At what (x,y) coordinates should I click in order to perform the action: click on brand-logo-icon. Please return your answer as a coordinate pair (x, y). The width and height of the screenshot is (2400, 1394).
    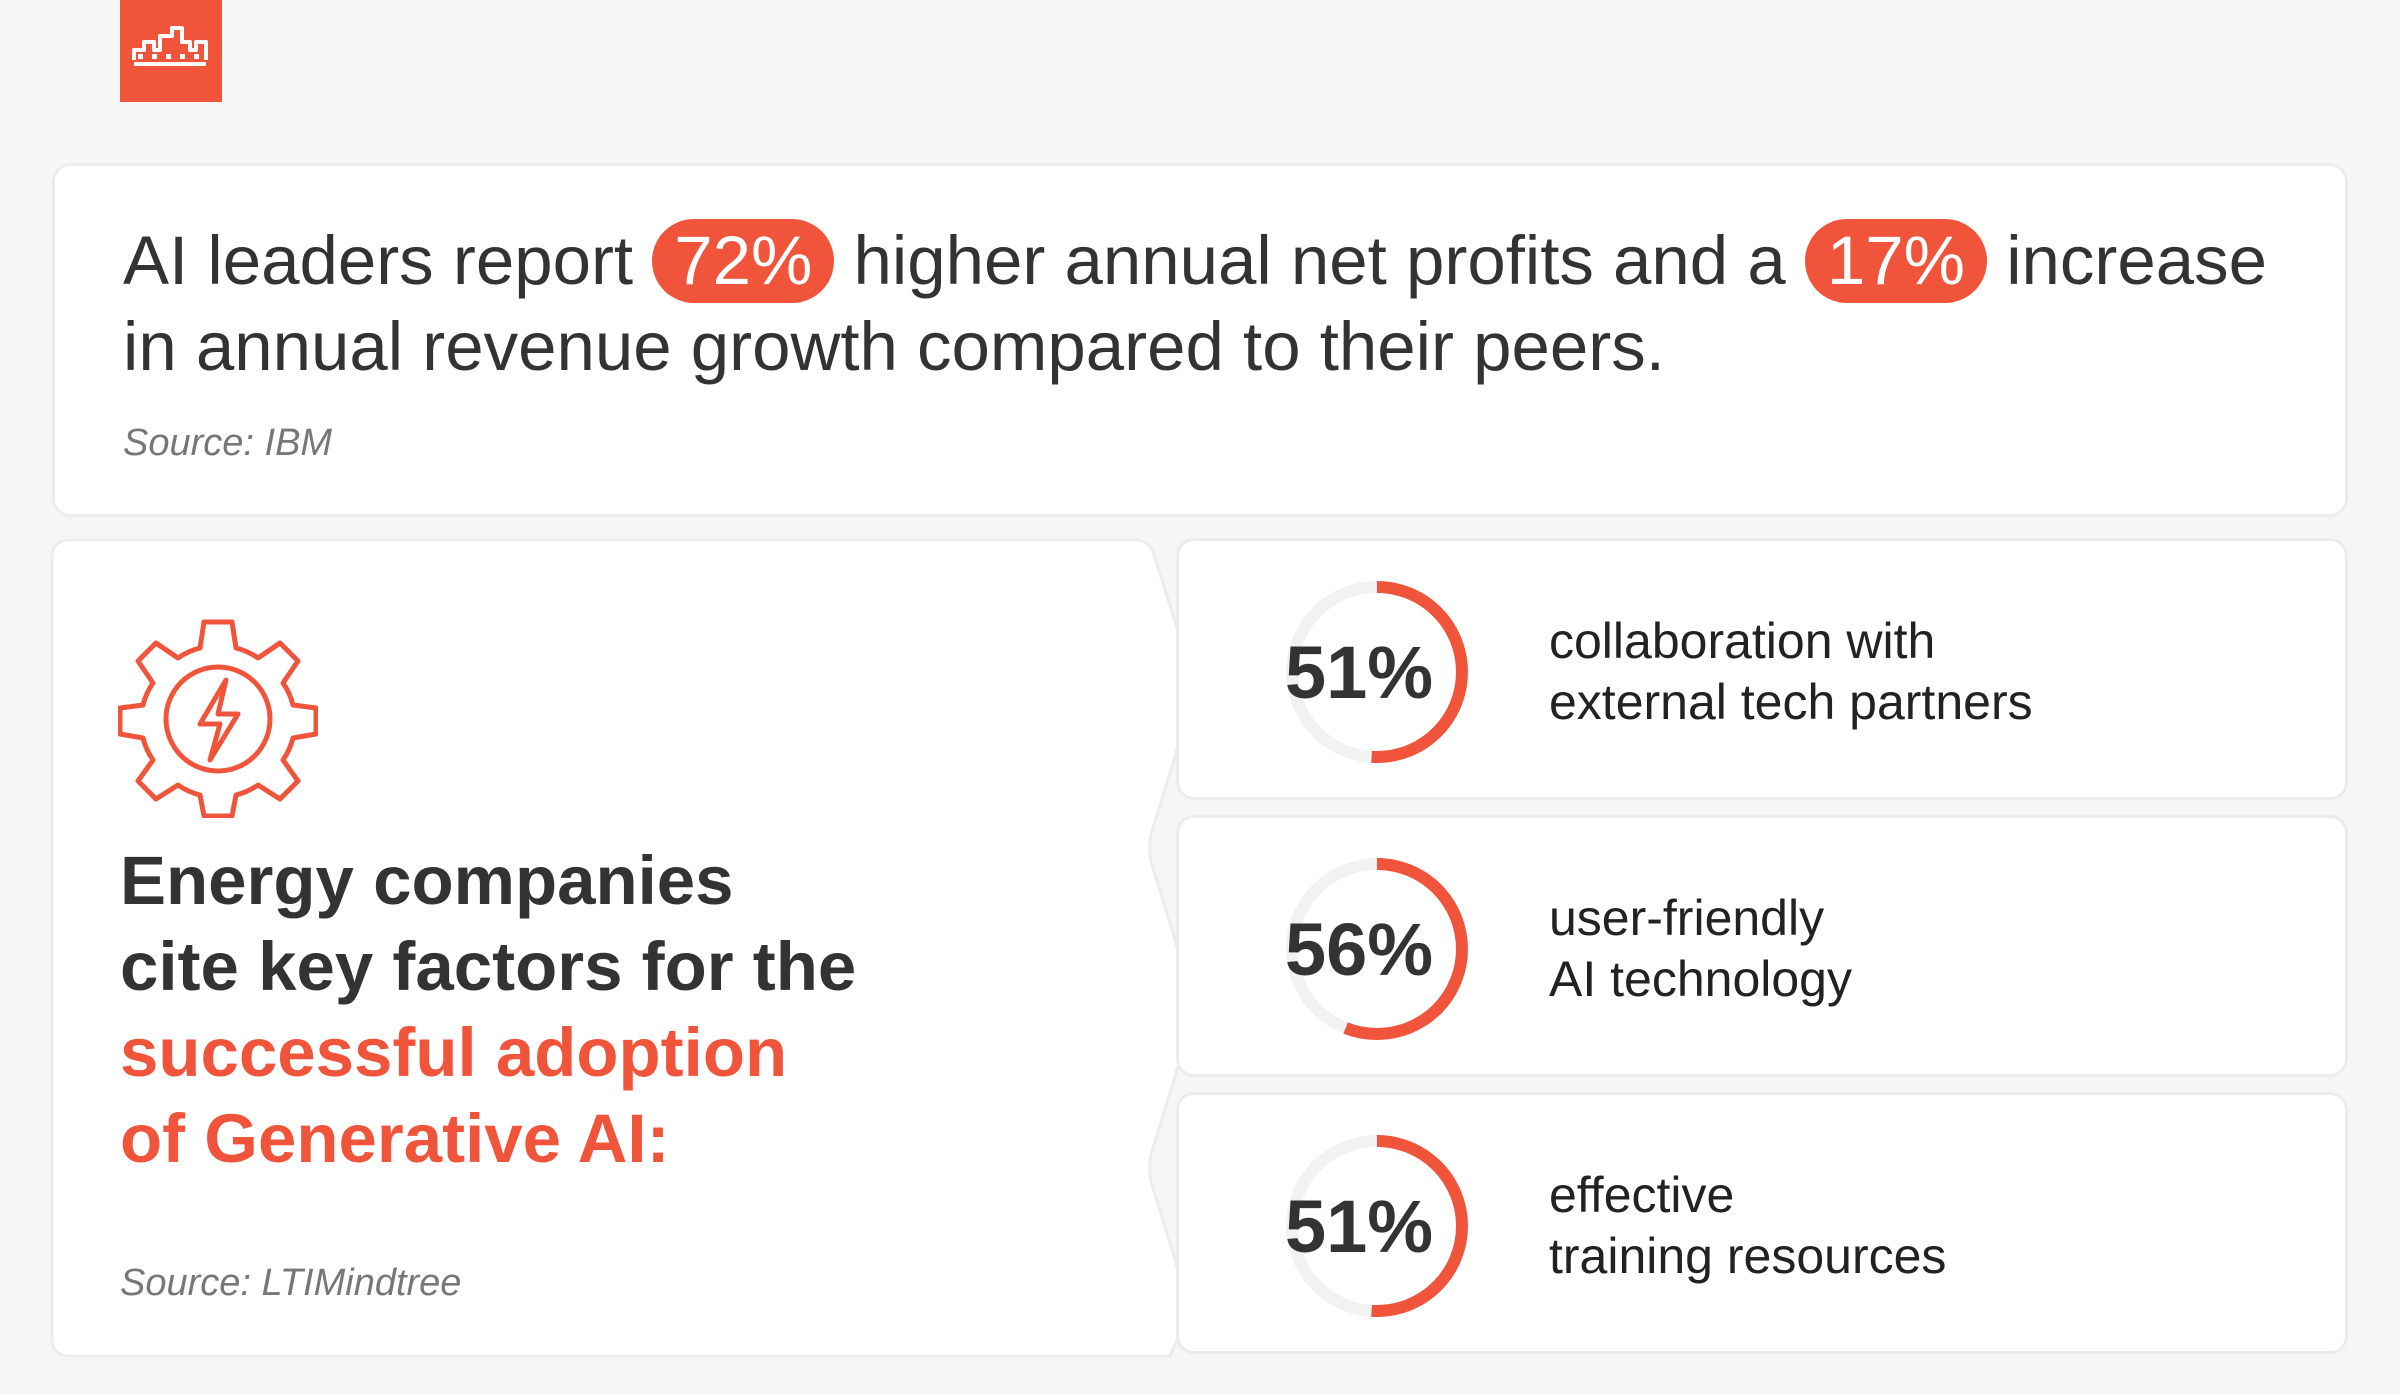
    Looking at the image, I should click on (170, 46).